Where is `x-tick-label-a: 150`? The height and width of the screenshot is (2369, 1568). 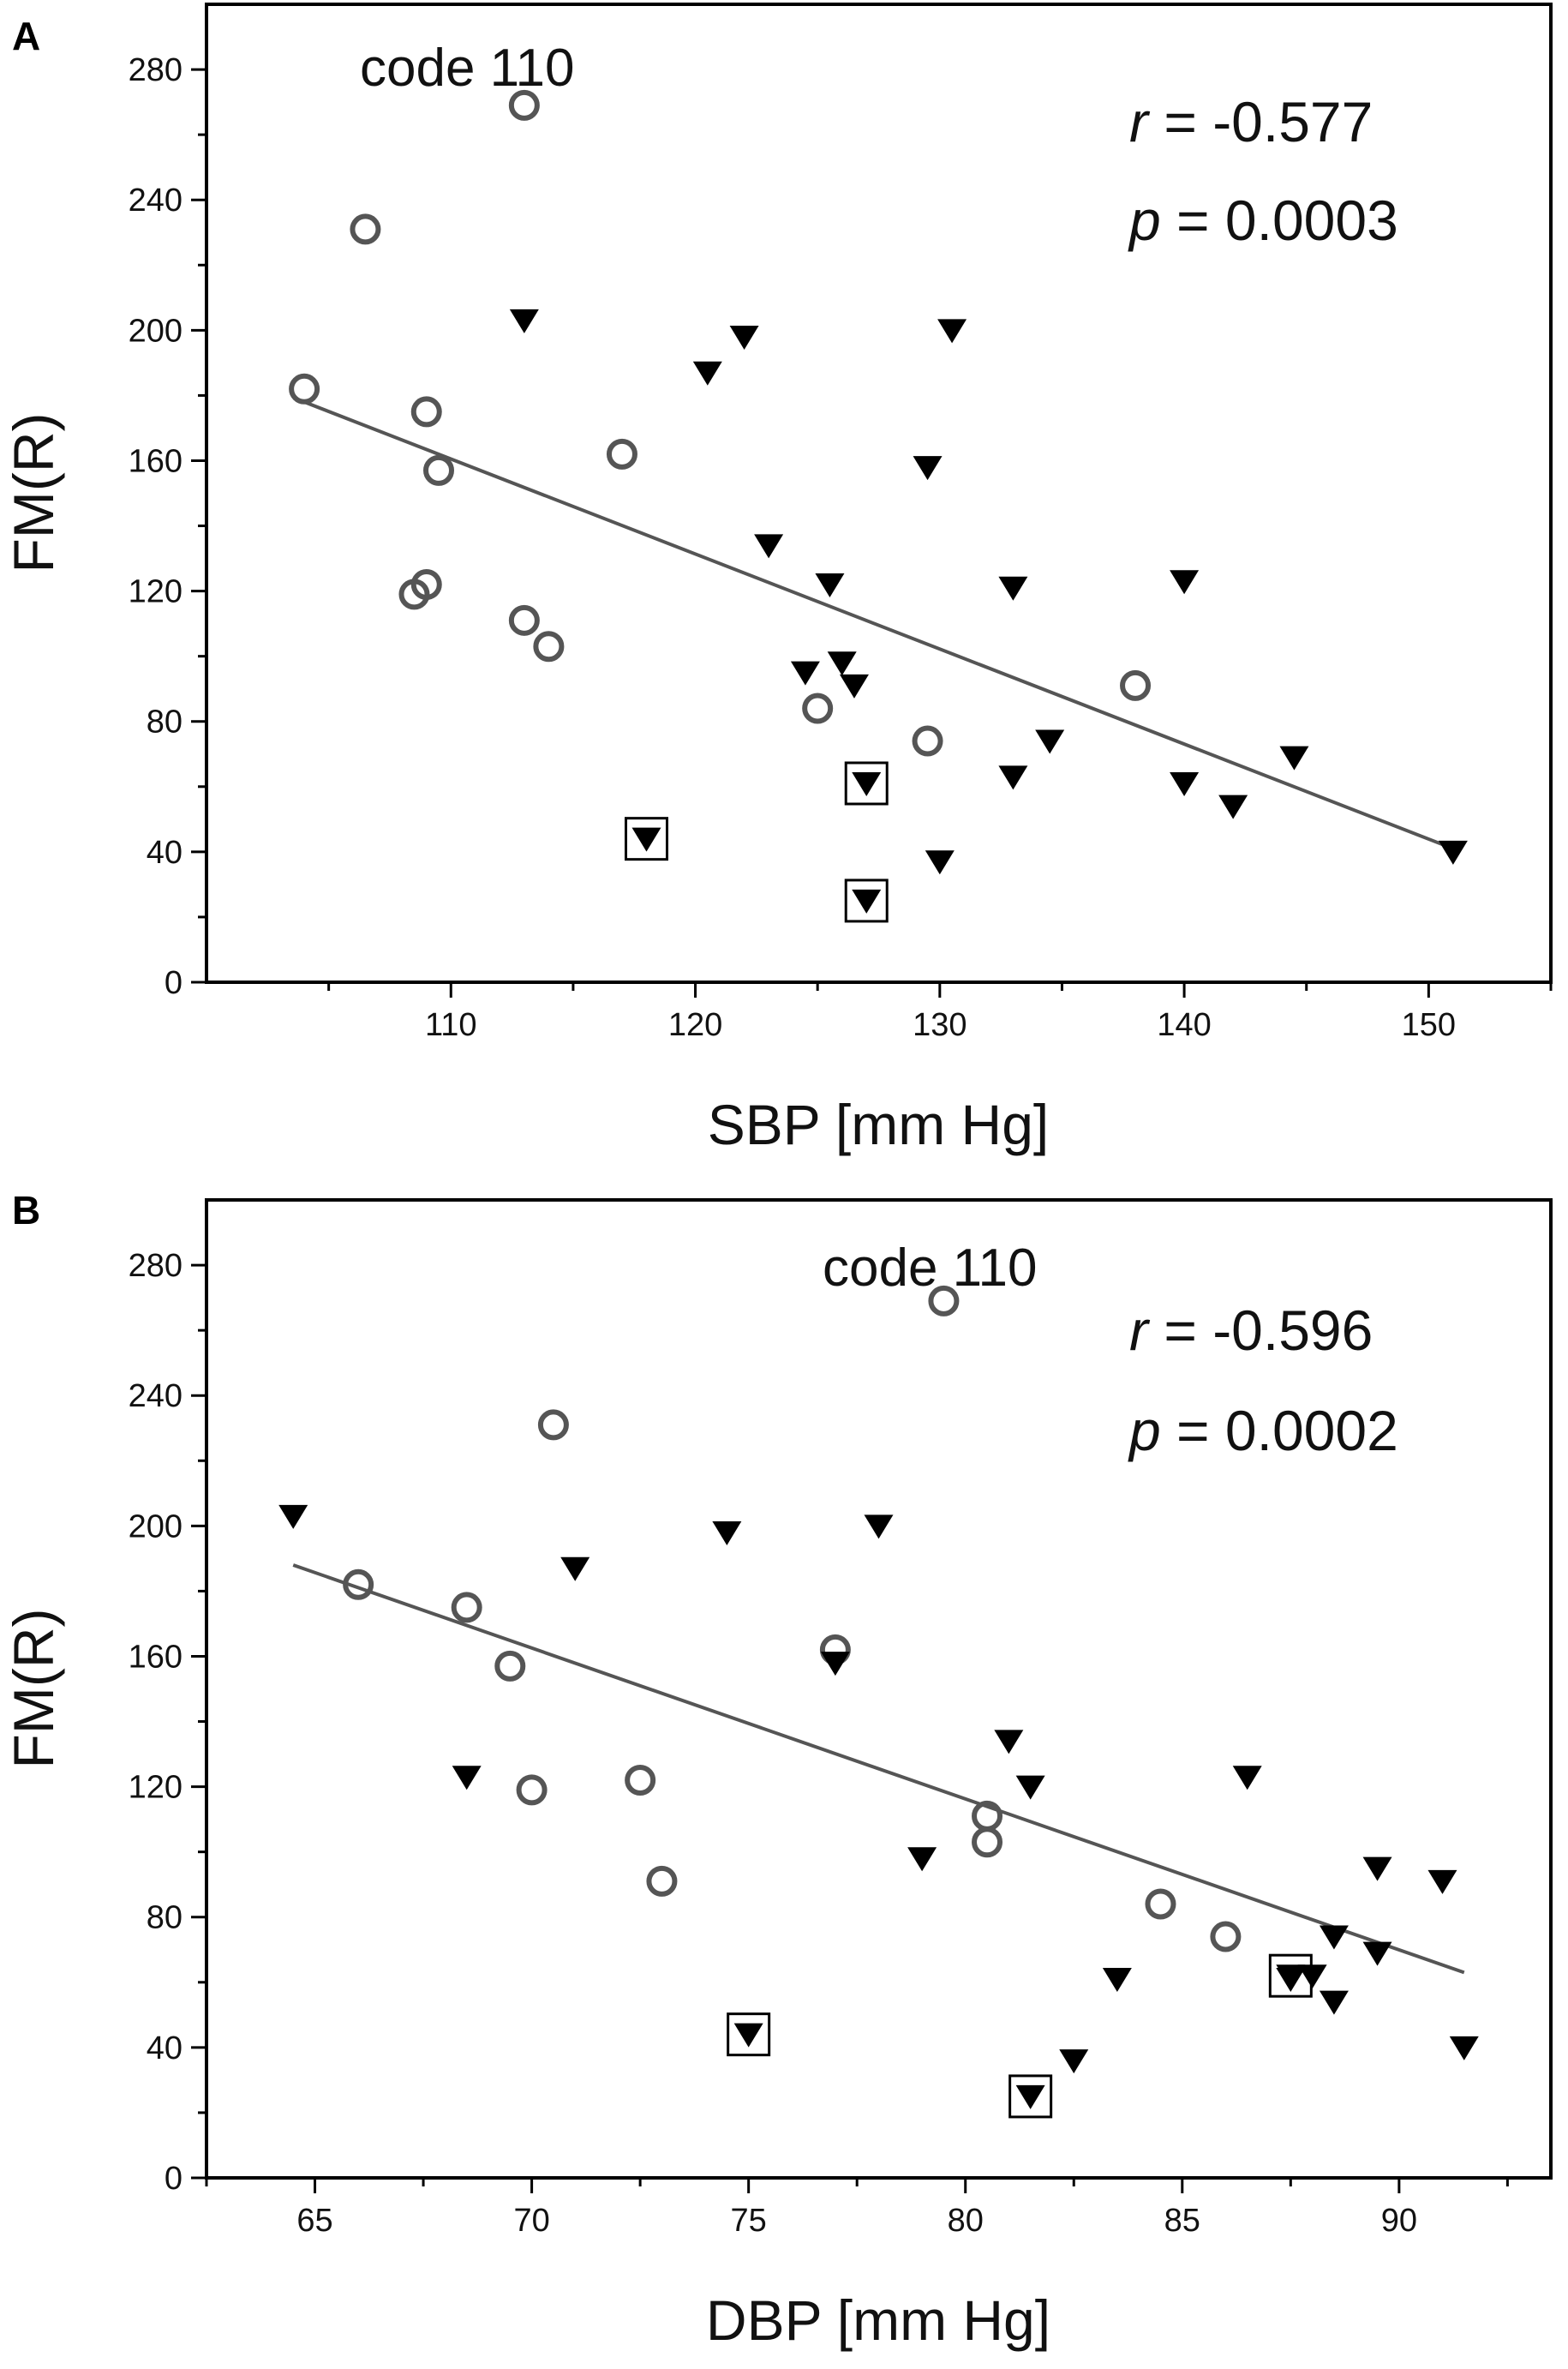 x-tick-label-a: 150 is located at coordinates (1429, 1025).